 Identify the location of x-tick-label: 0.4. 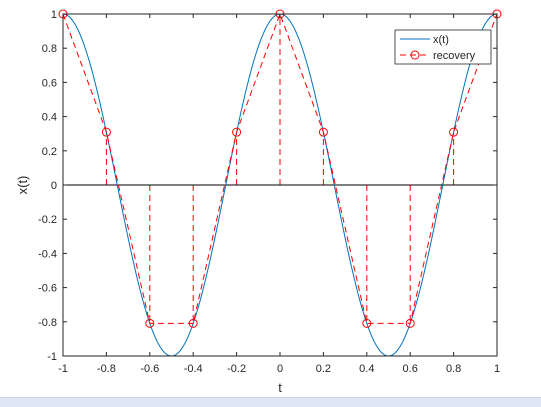
(366, 369).